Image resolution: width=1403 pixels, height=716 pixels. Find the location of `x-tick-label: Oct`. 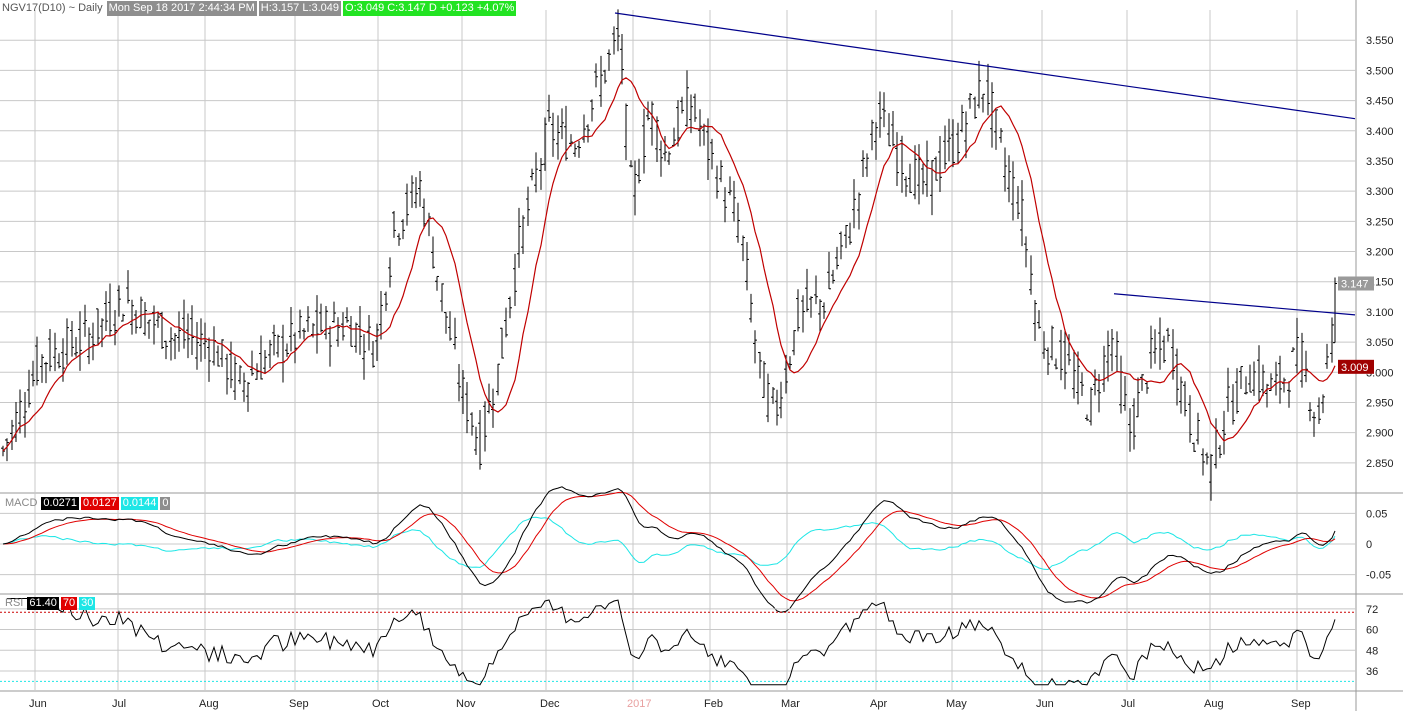

x-tick-label: Oct is located at coordinates (380, 704).